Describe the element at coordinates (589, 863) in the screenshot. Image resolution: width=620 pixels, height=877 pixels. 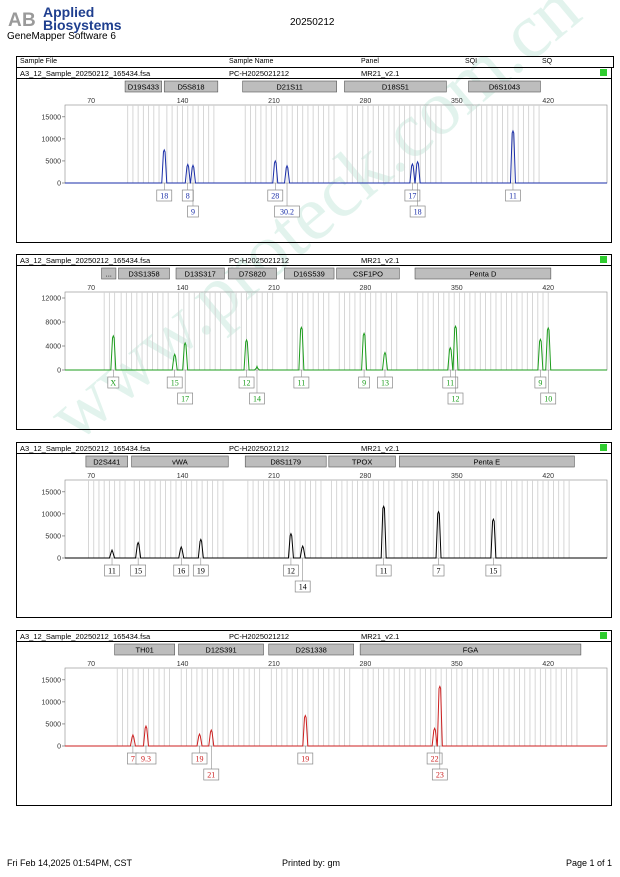
I see `page-number: Page 1 of 1` at that location.